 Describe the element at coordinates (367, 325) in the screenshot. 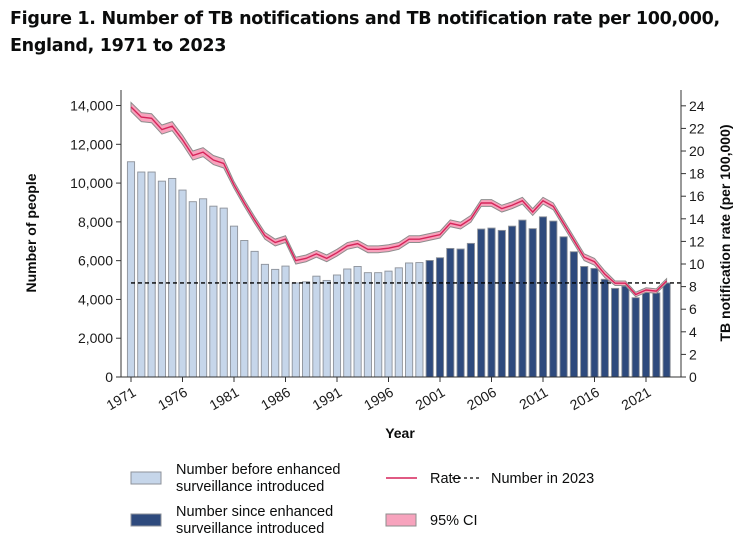

I see `bar-before-1994` at that location.